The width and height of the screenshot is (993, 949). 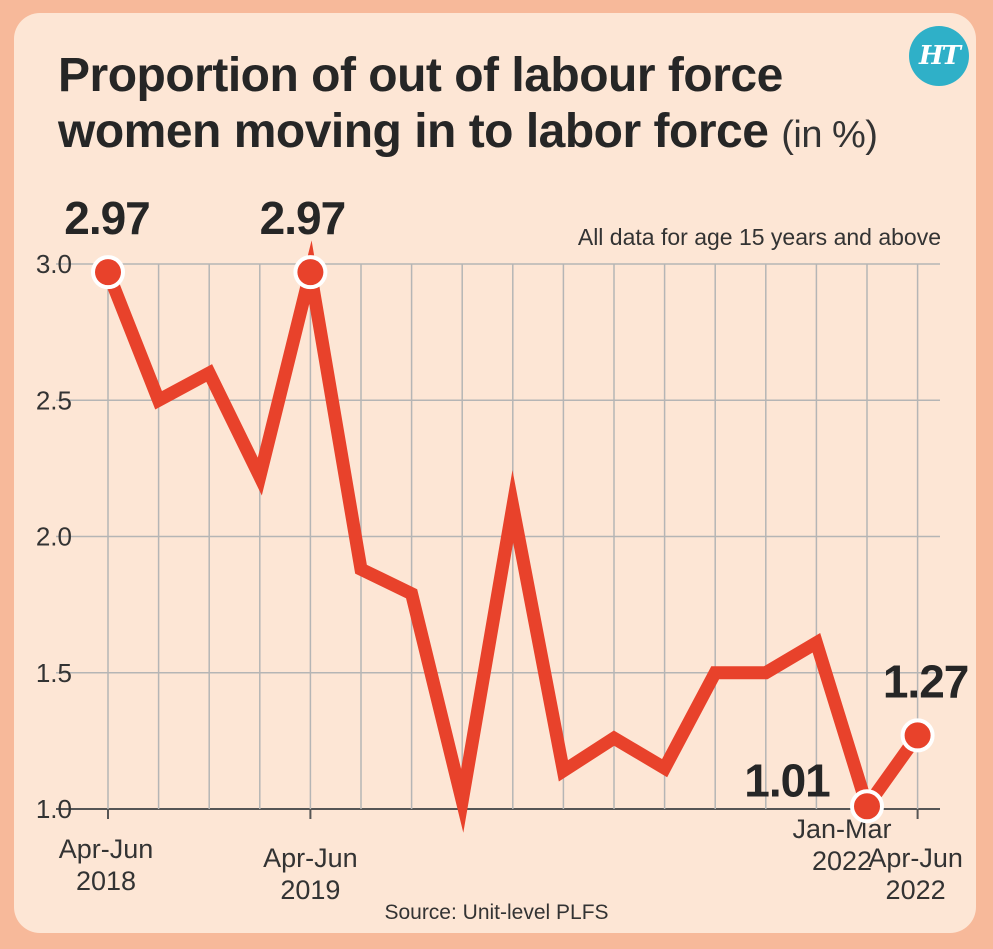 I want to click on title-unit: (in %), so click(x=829, y=135).